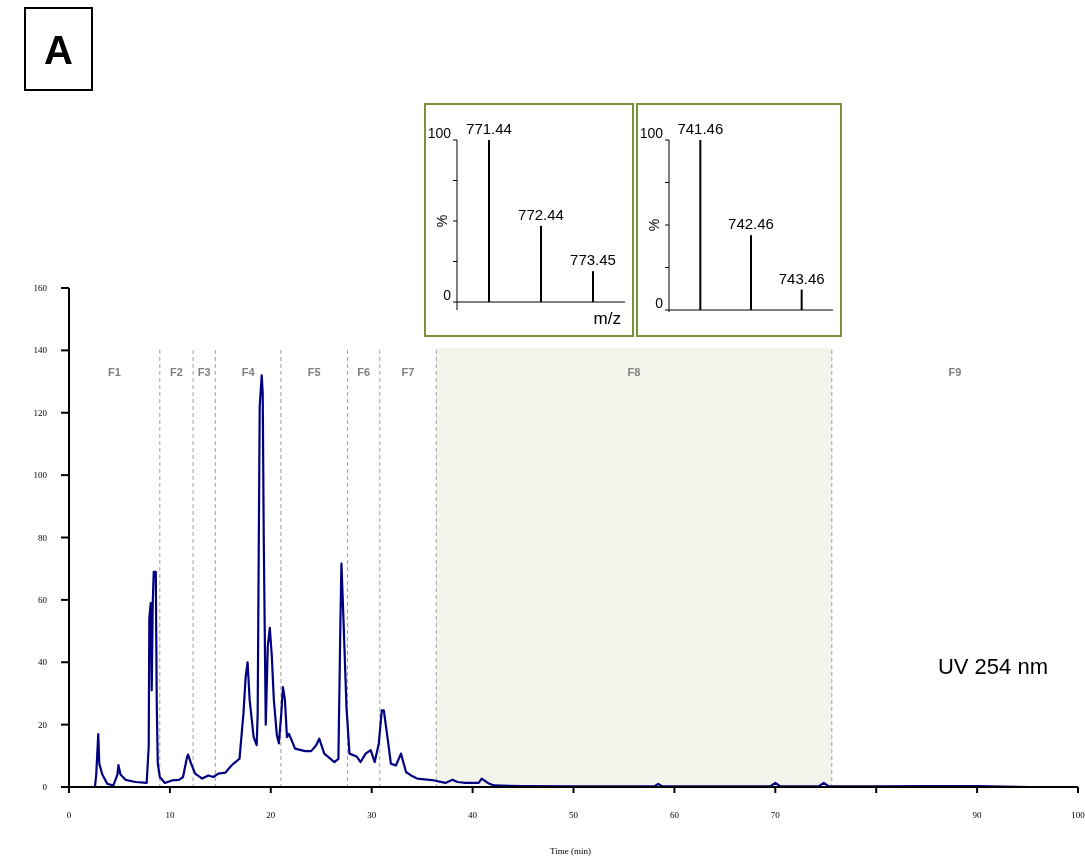 This screenshot has width=1085, height=860. What do you see at coordinates (43, 662) in the screenshot?
I see `y-tick-label: 40` at bounding box center [43, 662].